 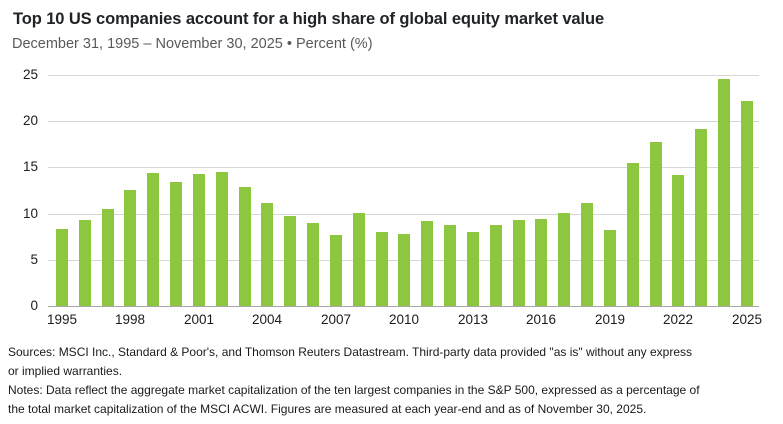 I want to click on bar-1999, so click(x=153, y=239).